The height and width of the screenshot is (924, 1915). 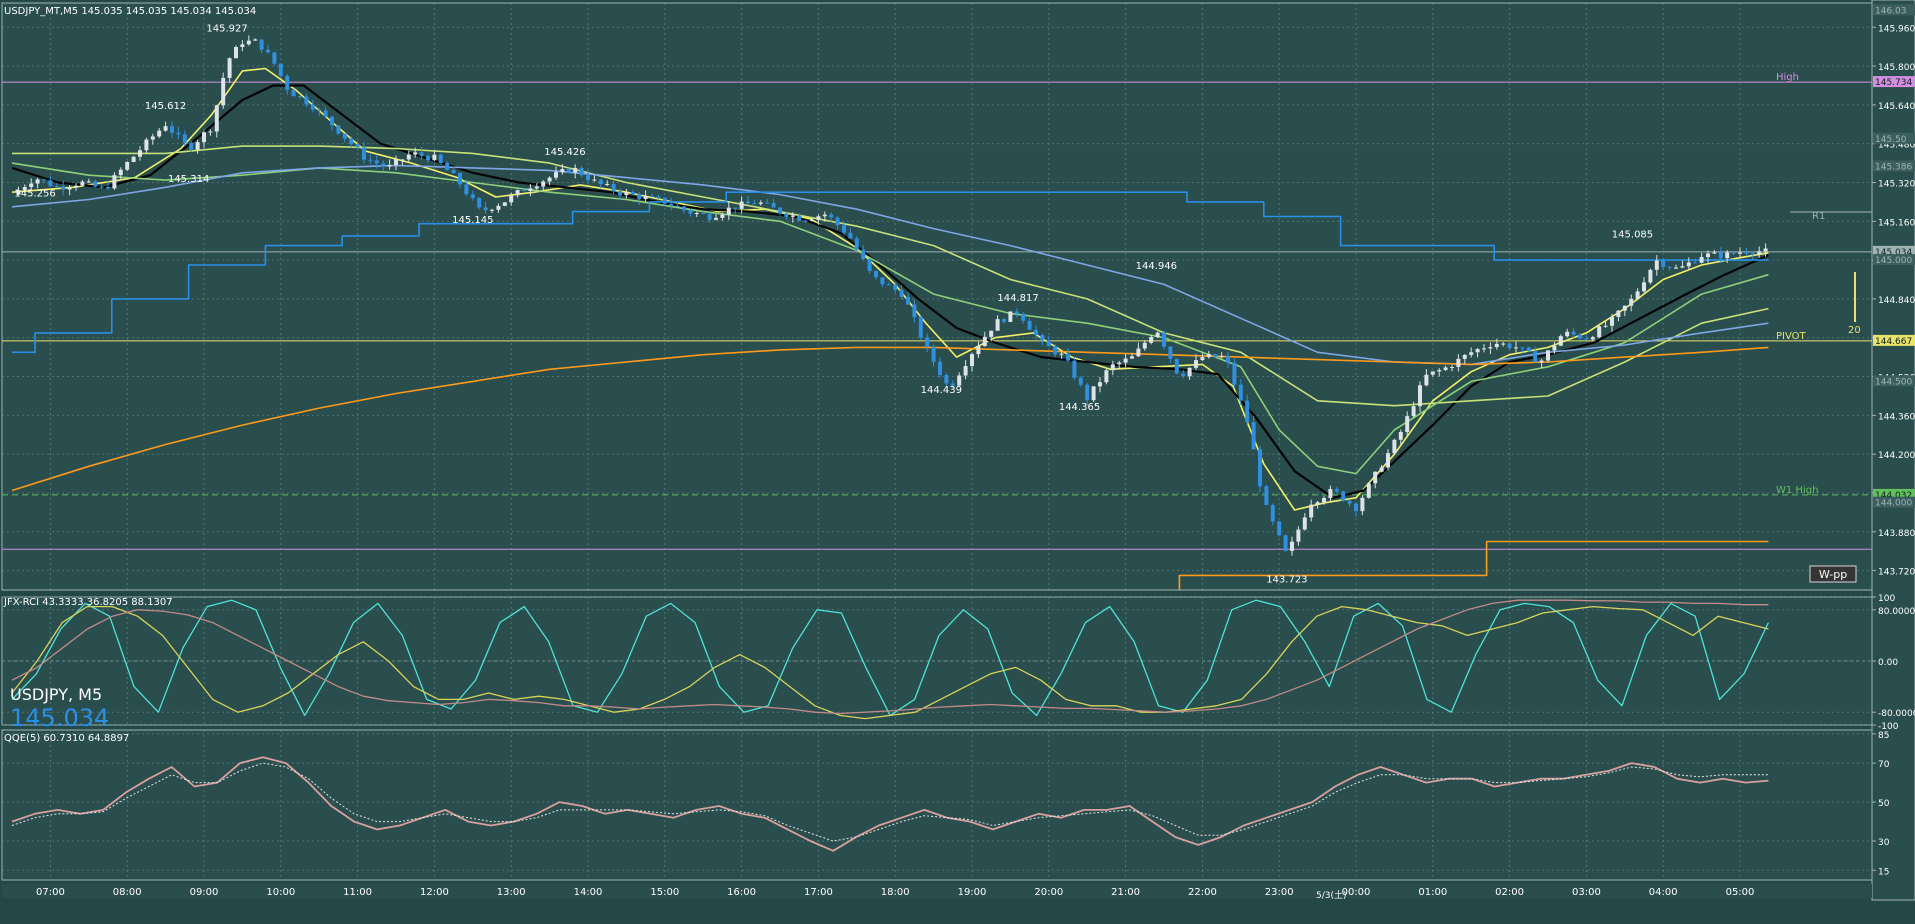 I want to click on qqe-title: QQE(5) 60.7310 64.8897, so click(x=66, y=738).